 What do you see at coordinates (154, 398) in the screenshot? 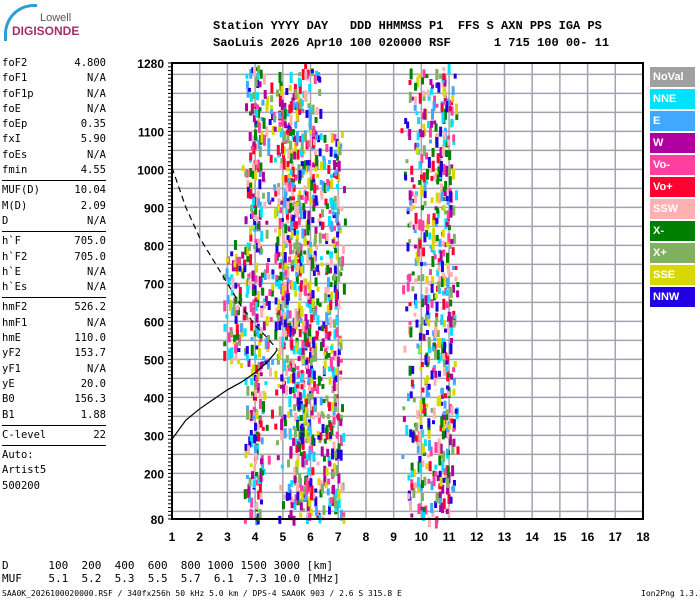
I see `y-tick-label: 400` at bounding box center [154, 398].